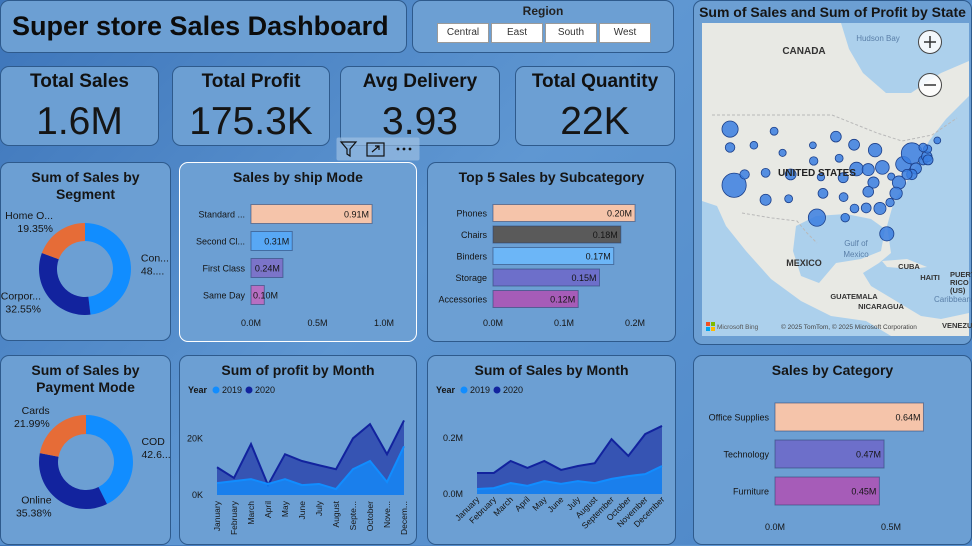  Describe the element at coordinates (23, 310) in the screenshot. I see `slice-value: 32.55%` at that location.